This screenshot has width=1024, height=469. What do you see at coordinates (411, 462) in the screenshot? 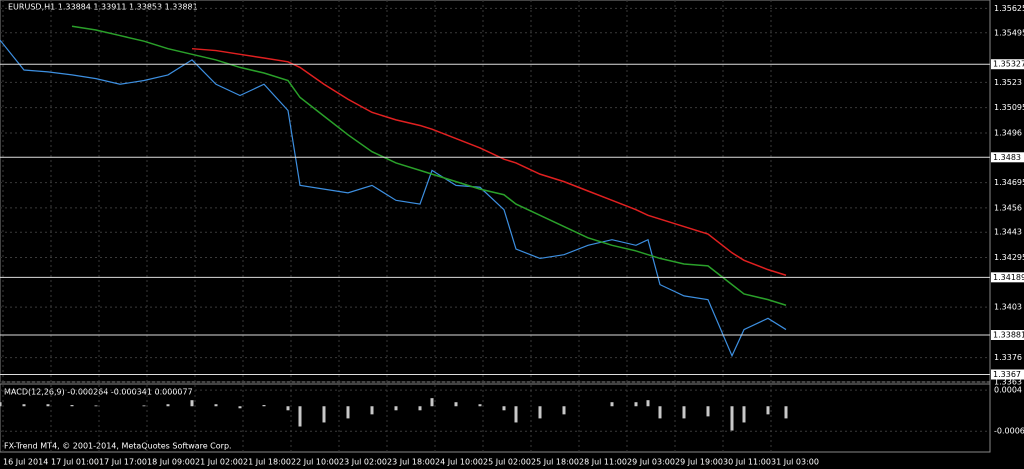
I see `x-tick-label: 23 Jul 18:00` at bounding box center [411, 462].